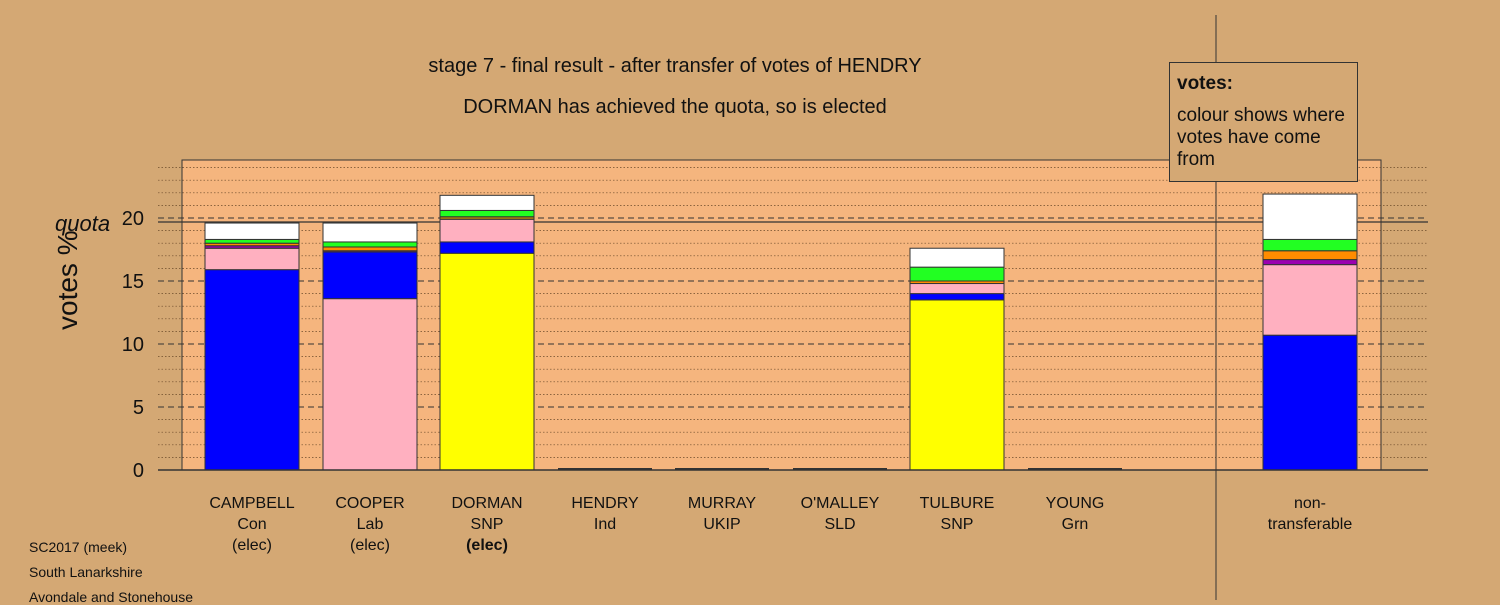 This screenshot has width=1500, height=605. I want to click on x-tick-label: UKIP, so click(721, 524).